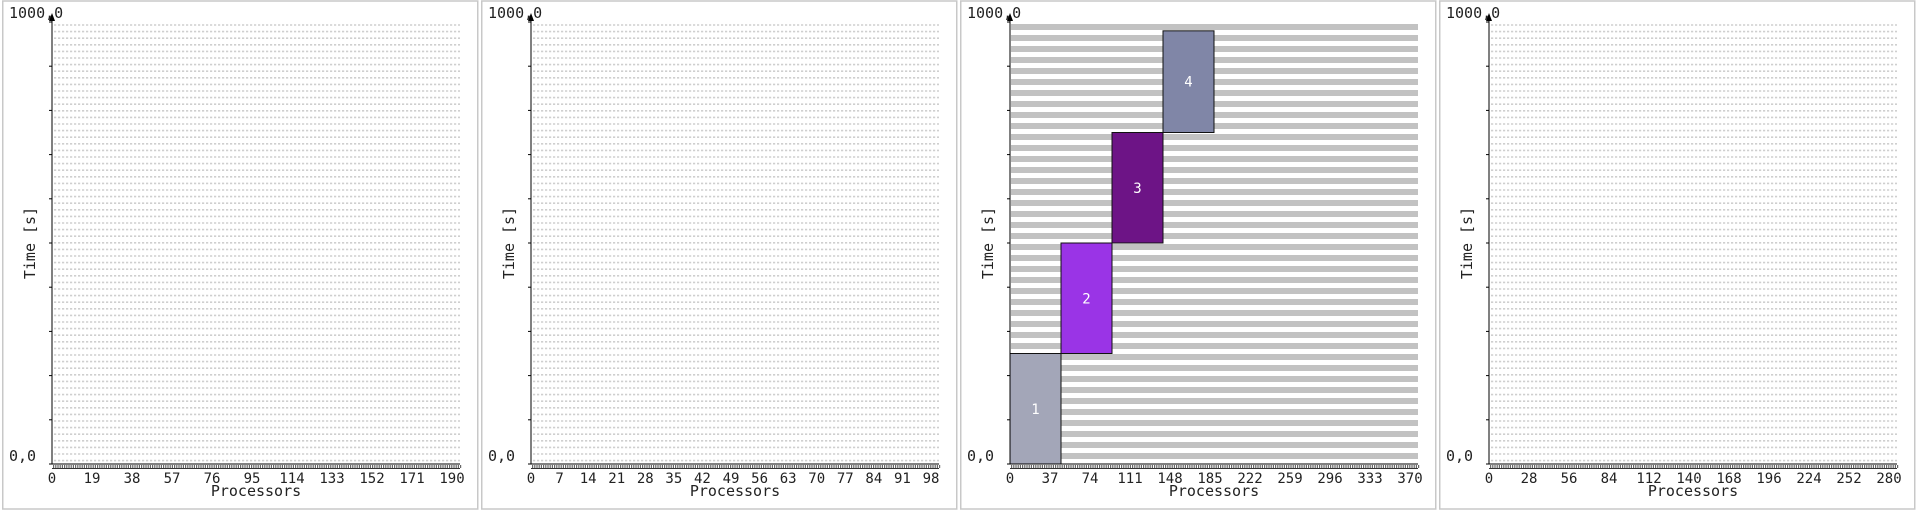 The image size is (1916, 512). What do you see at coordinates (1035, 410) in the screenshot?
I see `job-label: 1` at bounding box center [1035, 410].